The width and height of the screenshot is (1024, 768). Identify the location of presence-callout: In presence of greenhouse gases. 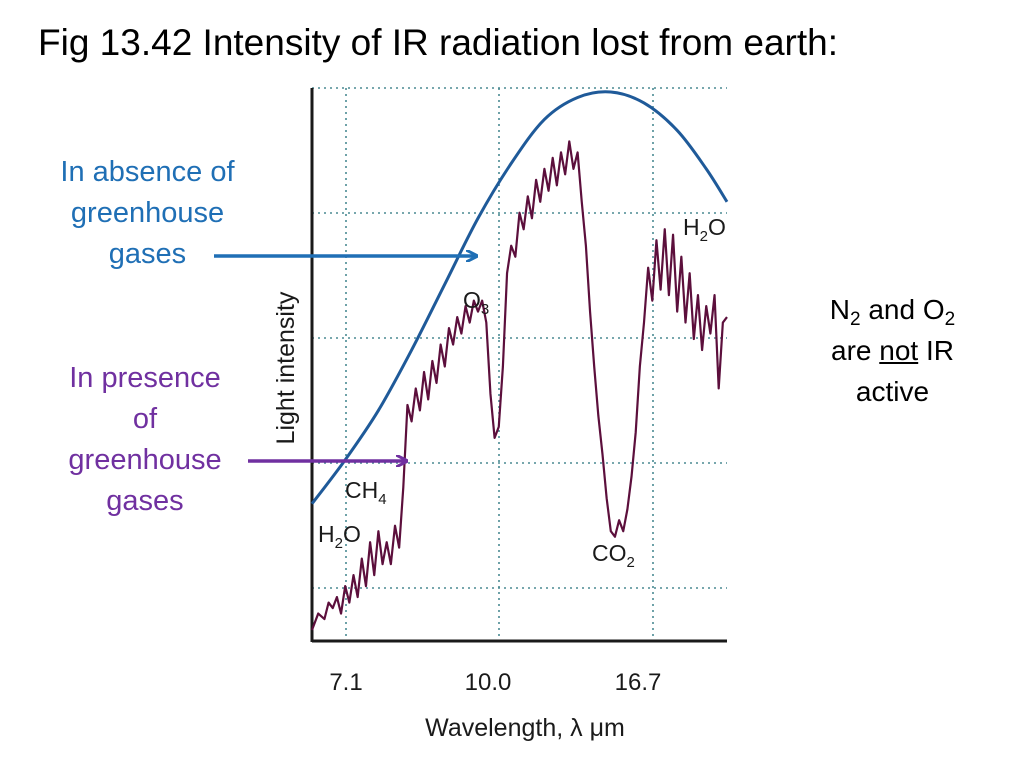
(145, 440).